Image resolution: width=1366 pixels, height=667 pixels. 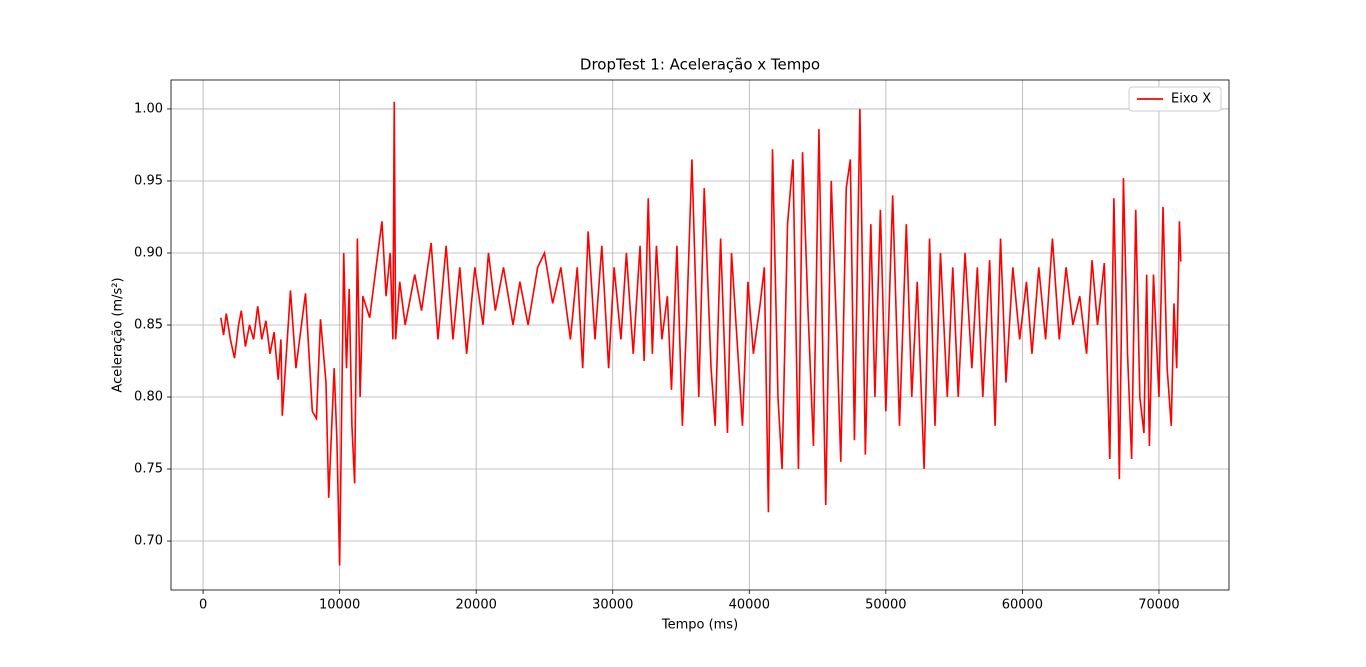 I want to click on legend-box, so click(x=1175, y=99).